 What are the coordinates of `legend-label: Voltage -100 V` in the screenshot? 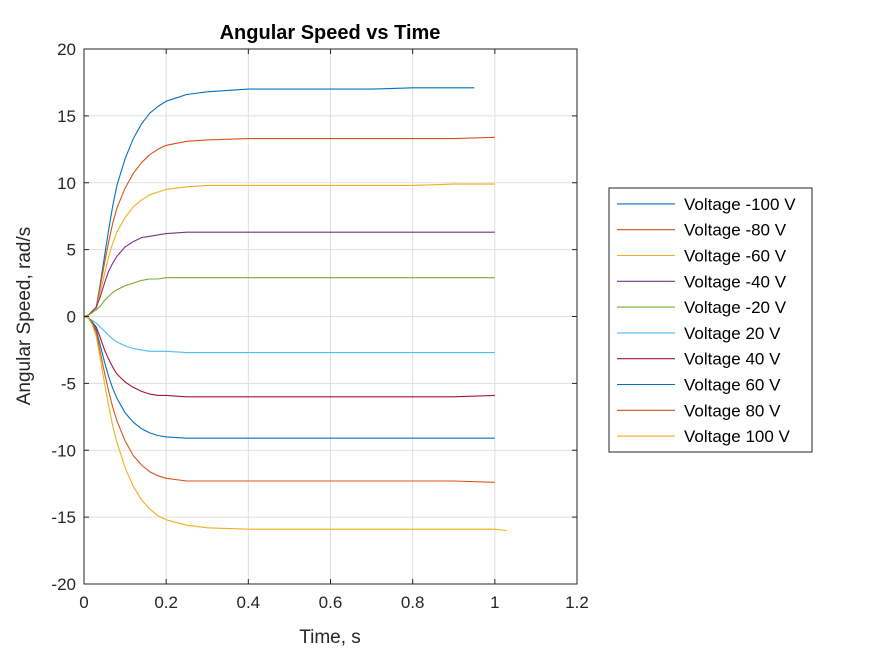 It's located at (740, 204).